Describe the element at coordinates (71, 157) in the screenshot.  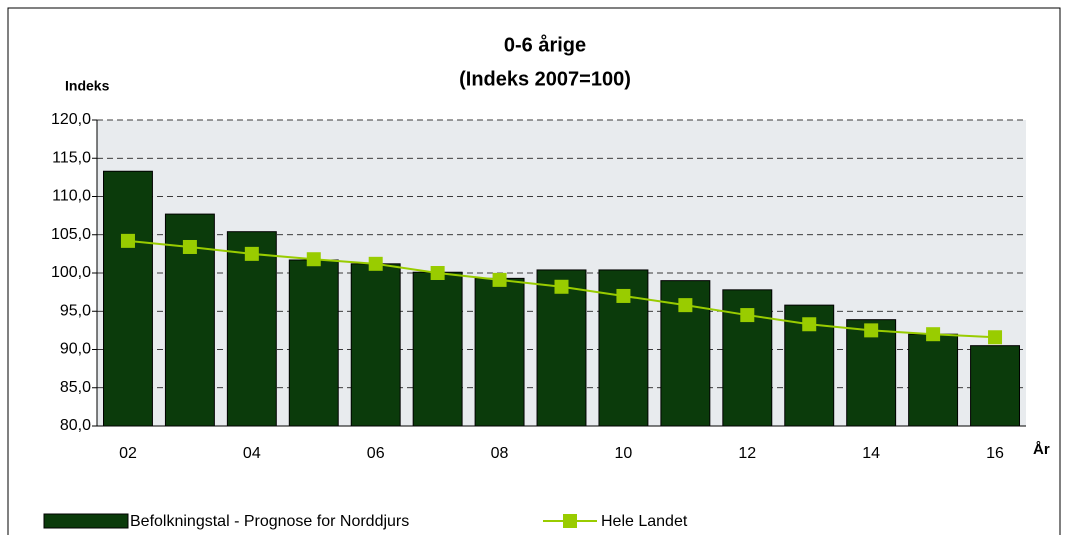
I see `y-tick-label: 115,0` at that location.